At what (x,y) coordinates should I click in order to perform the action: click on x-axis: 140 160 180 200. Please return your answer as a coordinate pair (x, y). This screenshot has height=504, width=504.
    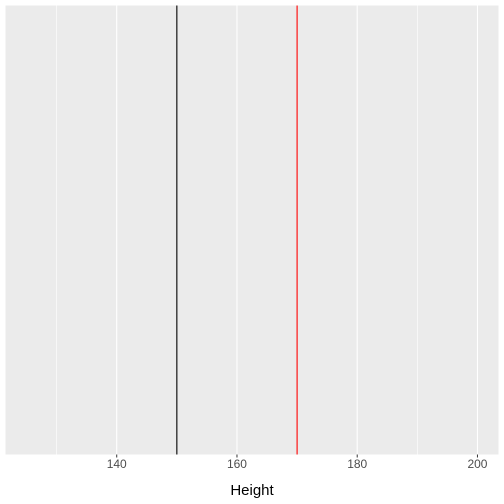
    Looking at the image, I should click on (297, 462).